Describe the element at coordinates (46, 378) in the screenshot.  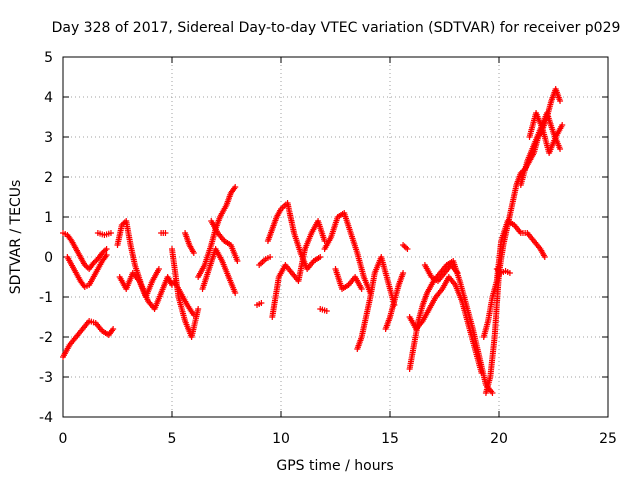
I see `y-tick-label: -3` at that location.